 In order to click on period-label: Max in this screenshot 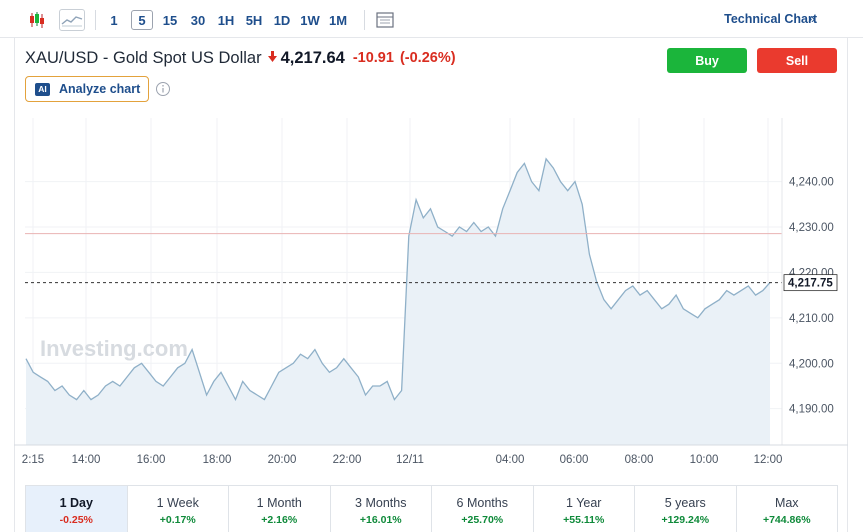, I will do `click(786, 503)`.